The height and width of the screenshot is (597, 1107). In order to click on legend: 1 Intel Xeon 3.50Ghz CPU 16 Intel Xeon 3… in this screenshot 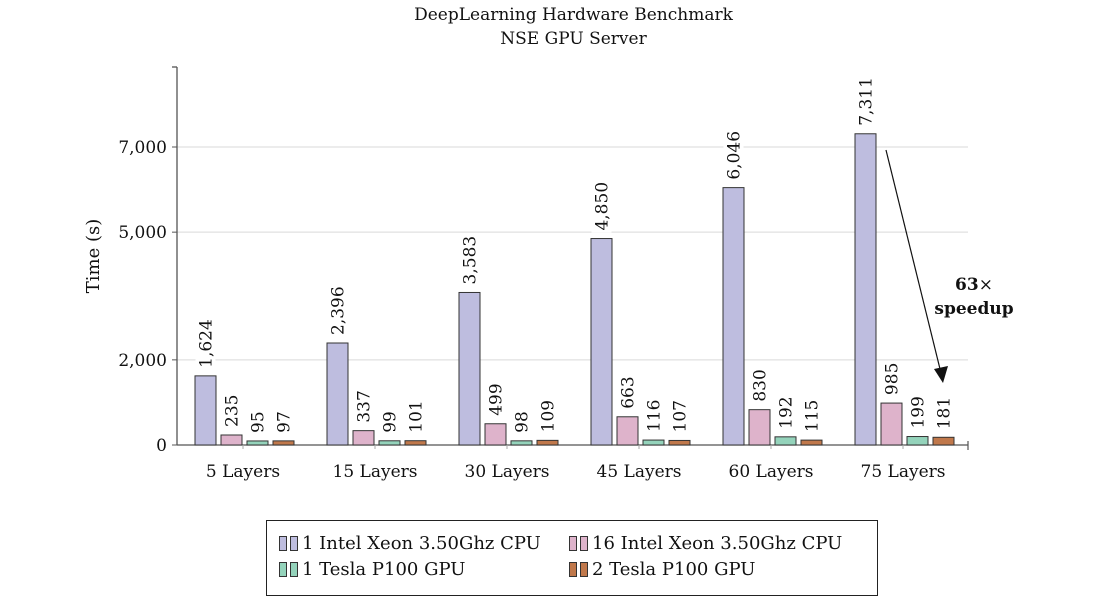, I will do `click(572, 558)`.